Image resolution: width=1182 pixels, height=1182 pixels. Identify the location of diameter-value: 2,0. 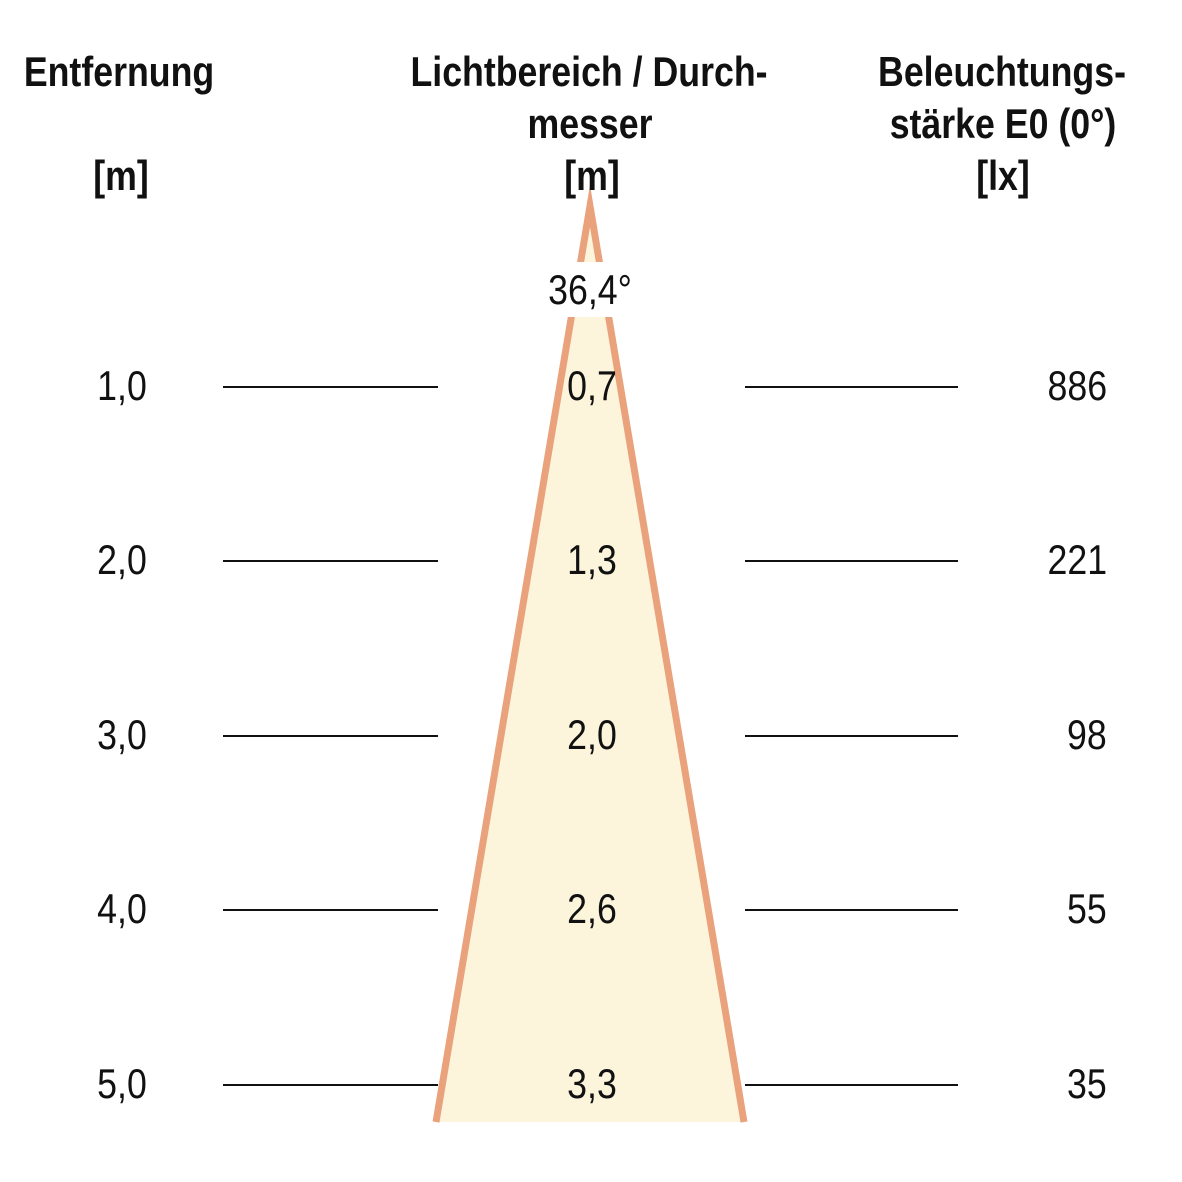
(592, 734).